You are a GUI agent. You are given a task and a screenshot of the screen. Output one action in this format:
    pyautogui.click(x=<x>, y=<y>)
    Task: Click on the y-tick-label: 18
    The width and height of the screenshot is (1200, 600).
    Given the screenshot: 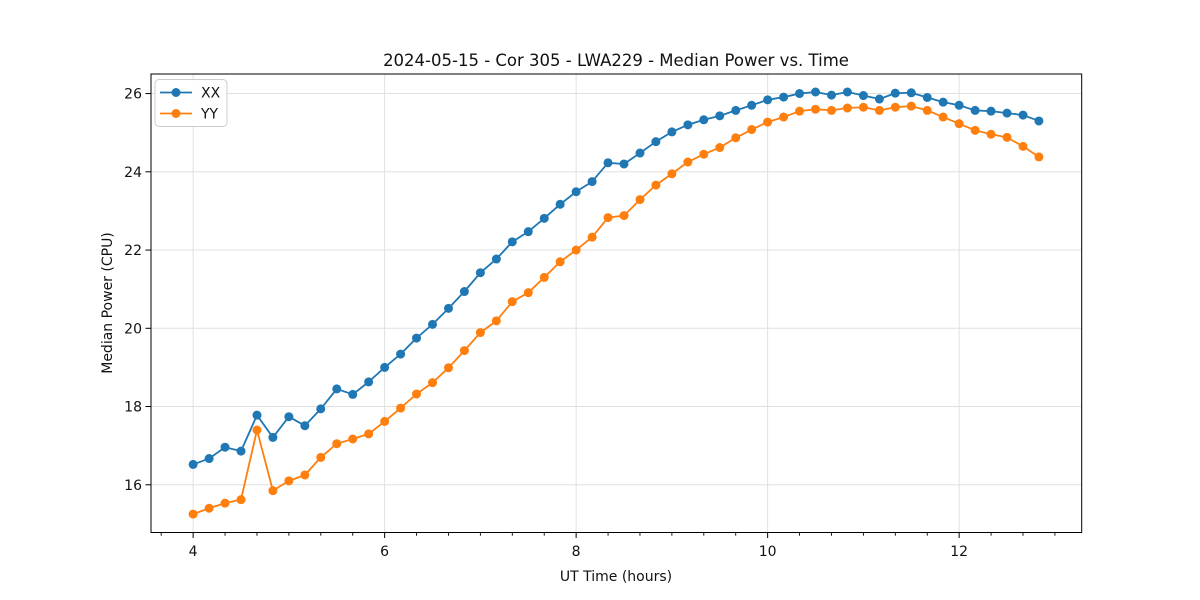 What is the action you would take?
    pyautogui.click(x=133, y=408)
    